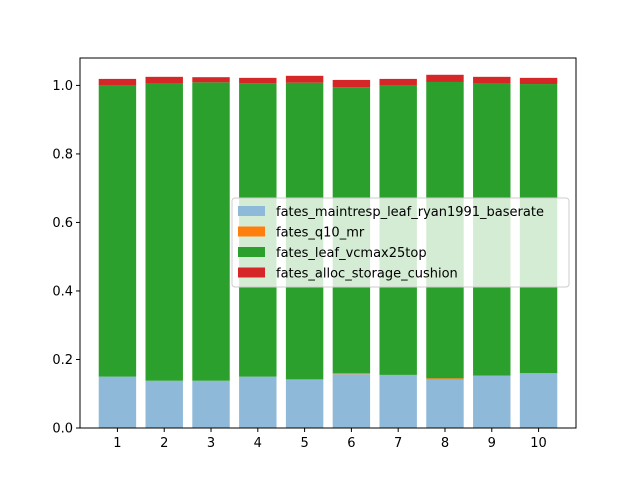 This screenshot has height=480, width=640. Describe the element at coordinates (367, 274) in the screenshot. I see `legend-label-4: fates_alloc_storage_cushion` at that location.